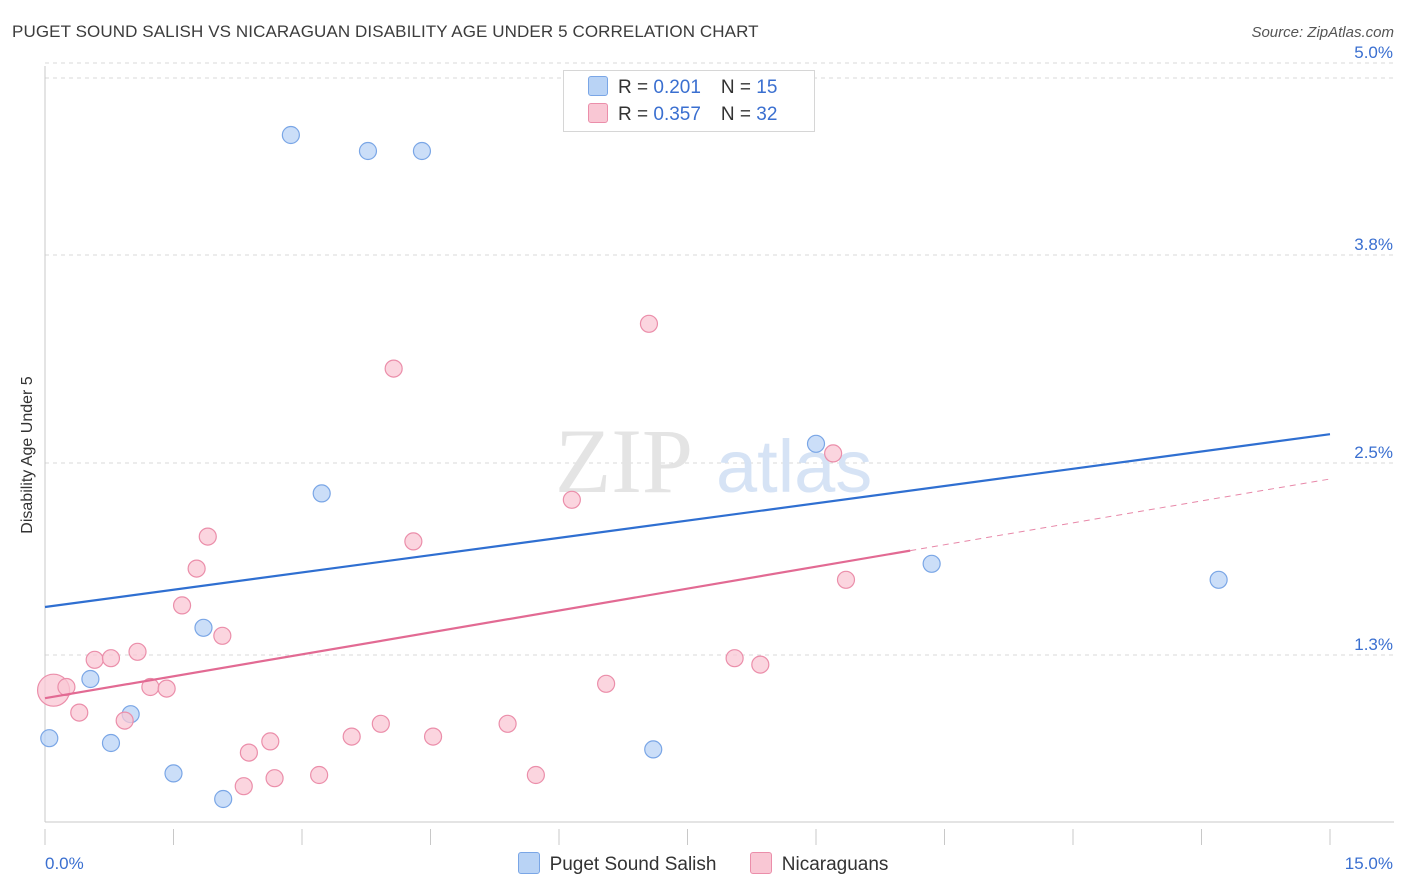  I want to click on r-value: 0.201, so click(677, 87).